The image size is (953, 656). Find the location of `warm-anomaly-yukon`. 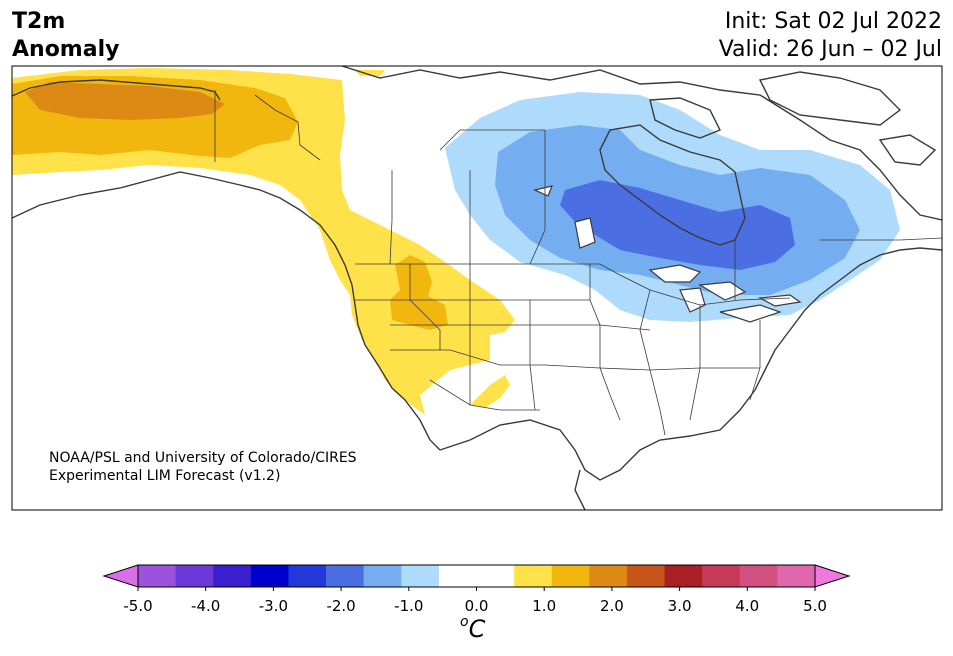

warm-anomaly-yukon is located at coordinates (370, 73).